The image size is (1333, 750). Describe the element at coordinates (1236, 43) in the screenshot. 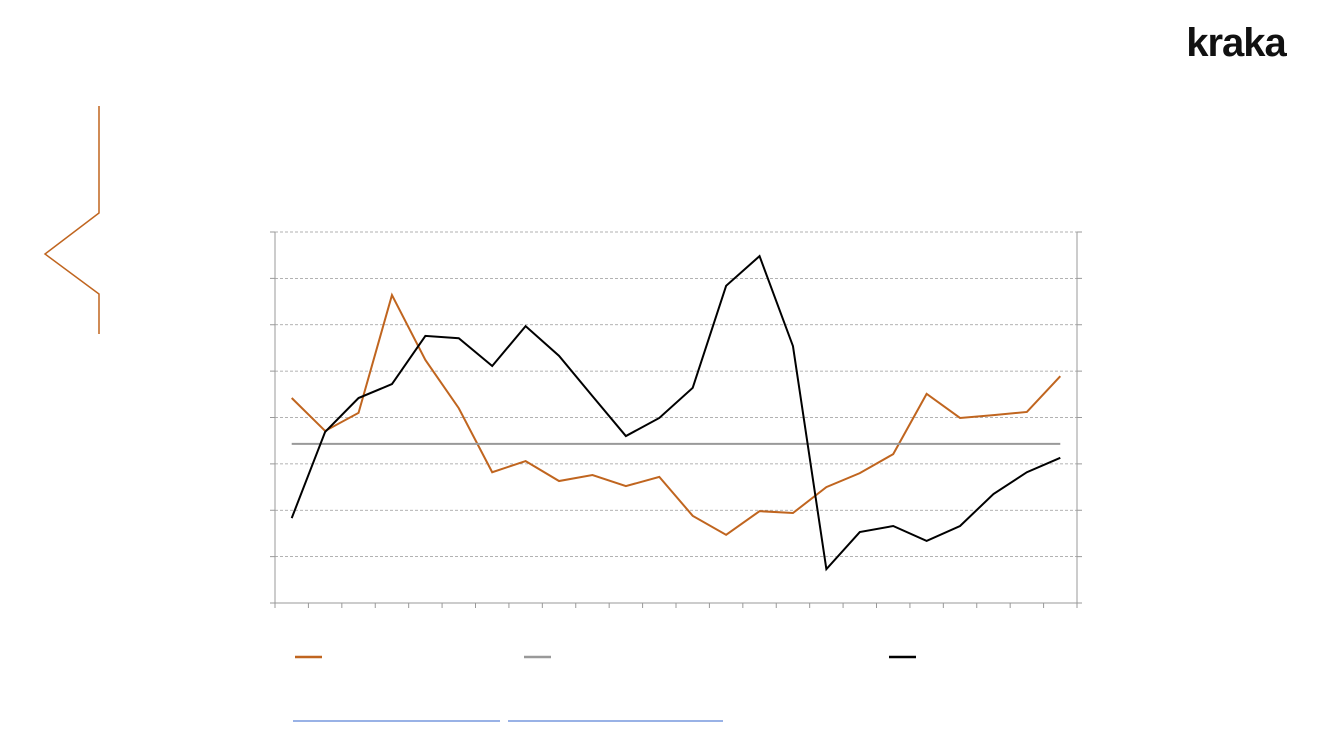

I see `logo: kraka` at that location.